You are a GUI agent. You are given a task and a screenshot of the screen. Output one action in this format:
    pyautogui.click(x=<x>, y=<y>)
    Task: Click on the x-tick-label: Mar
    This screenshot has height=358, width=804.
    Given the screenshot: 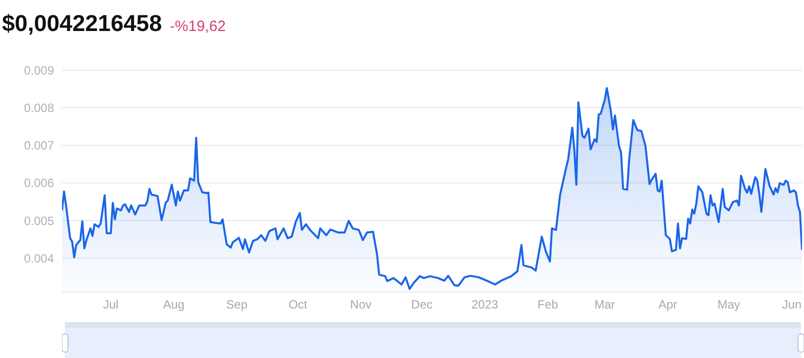 What is the action you would take?
    pyautogui.click(x=605, y=305)
    